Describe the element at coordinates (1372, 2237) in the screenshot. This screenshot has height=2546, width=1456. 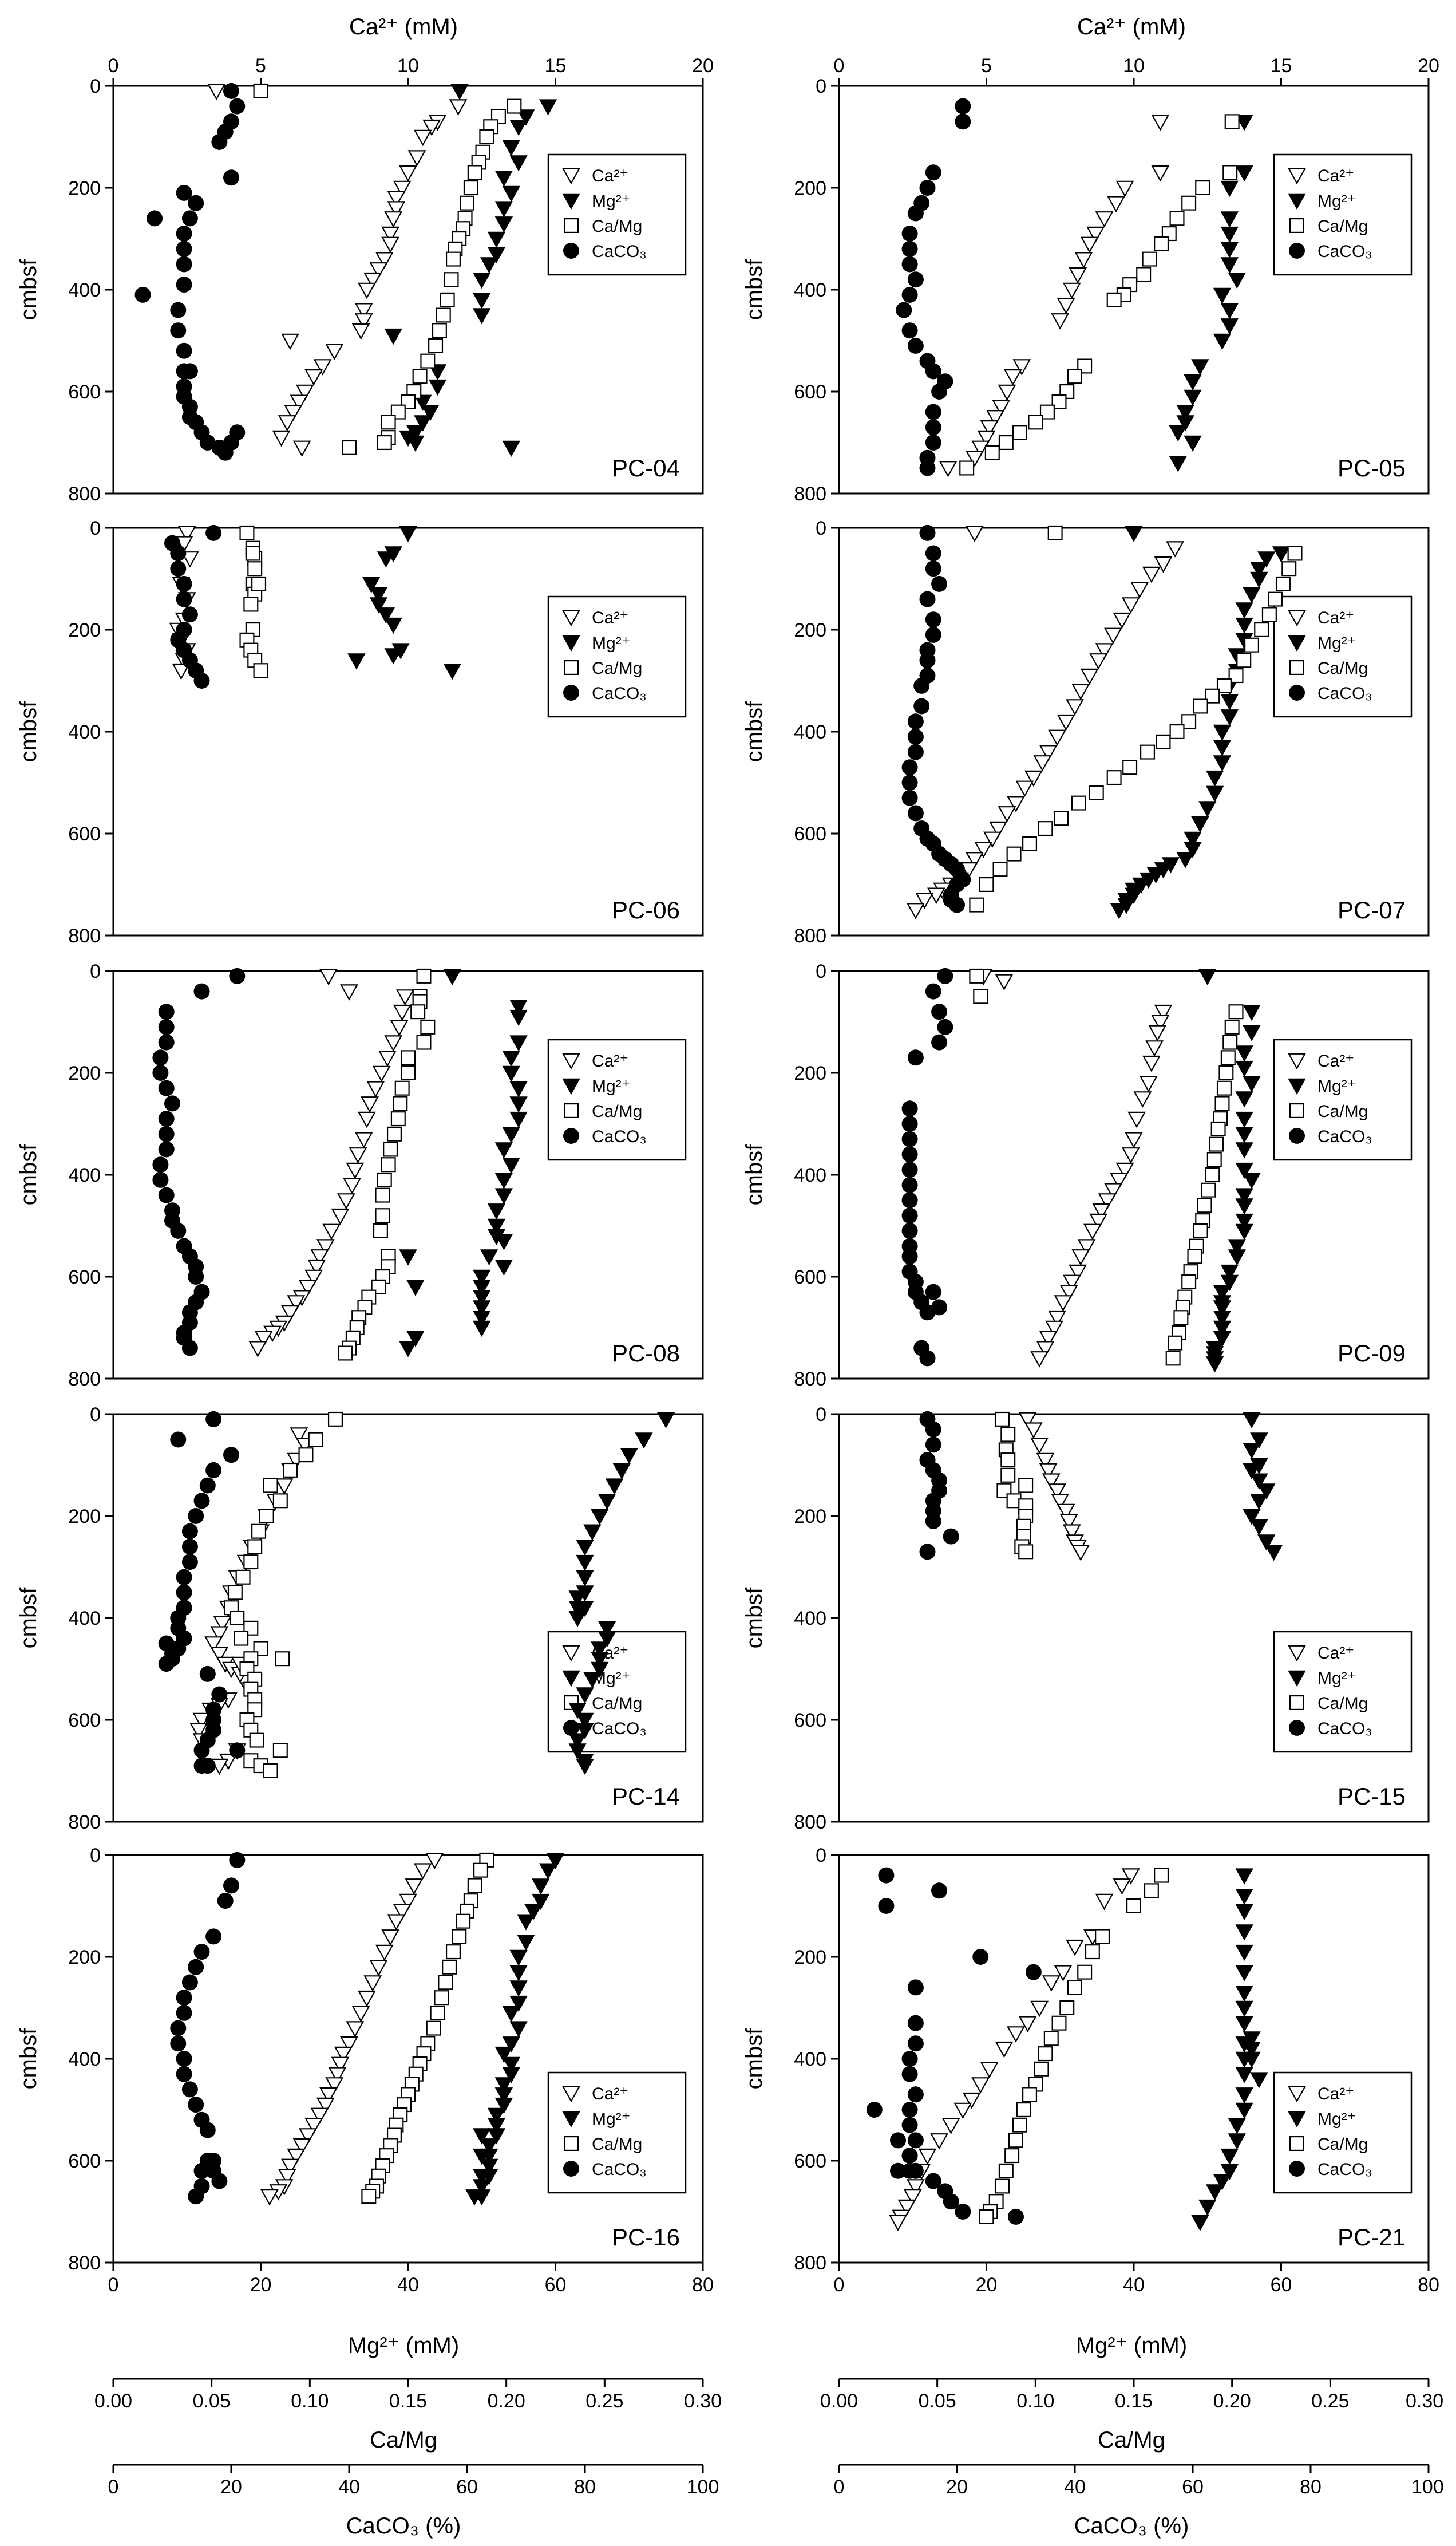
I see `panel-label: PC-21` at that location.